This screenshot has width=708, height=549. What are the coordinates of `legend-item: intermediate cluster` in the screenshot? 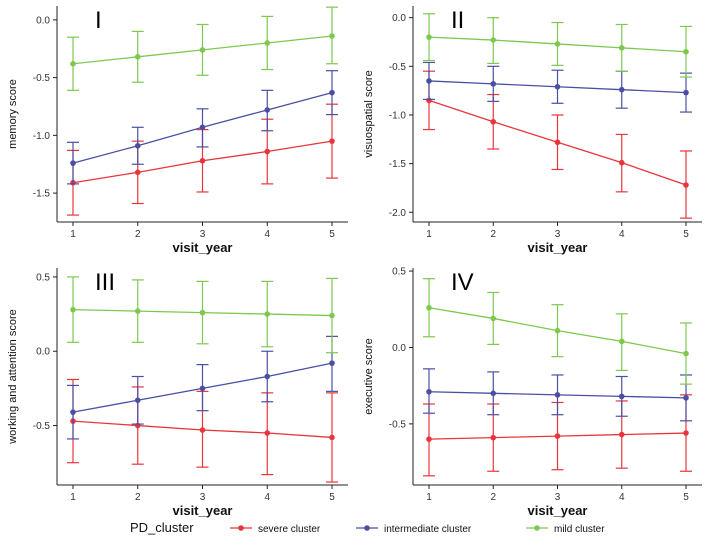 It's located at (414, 529).